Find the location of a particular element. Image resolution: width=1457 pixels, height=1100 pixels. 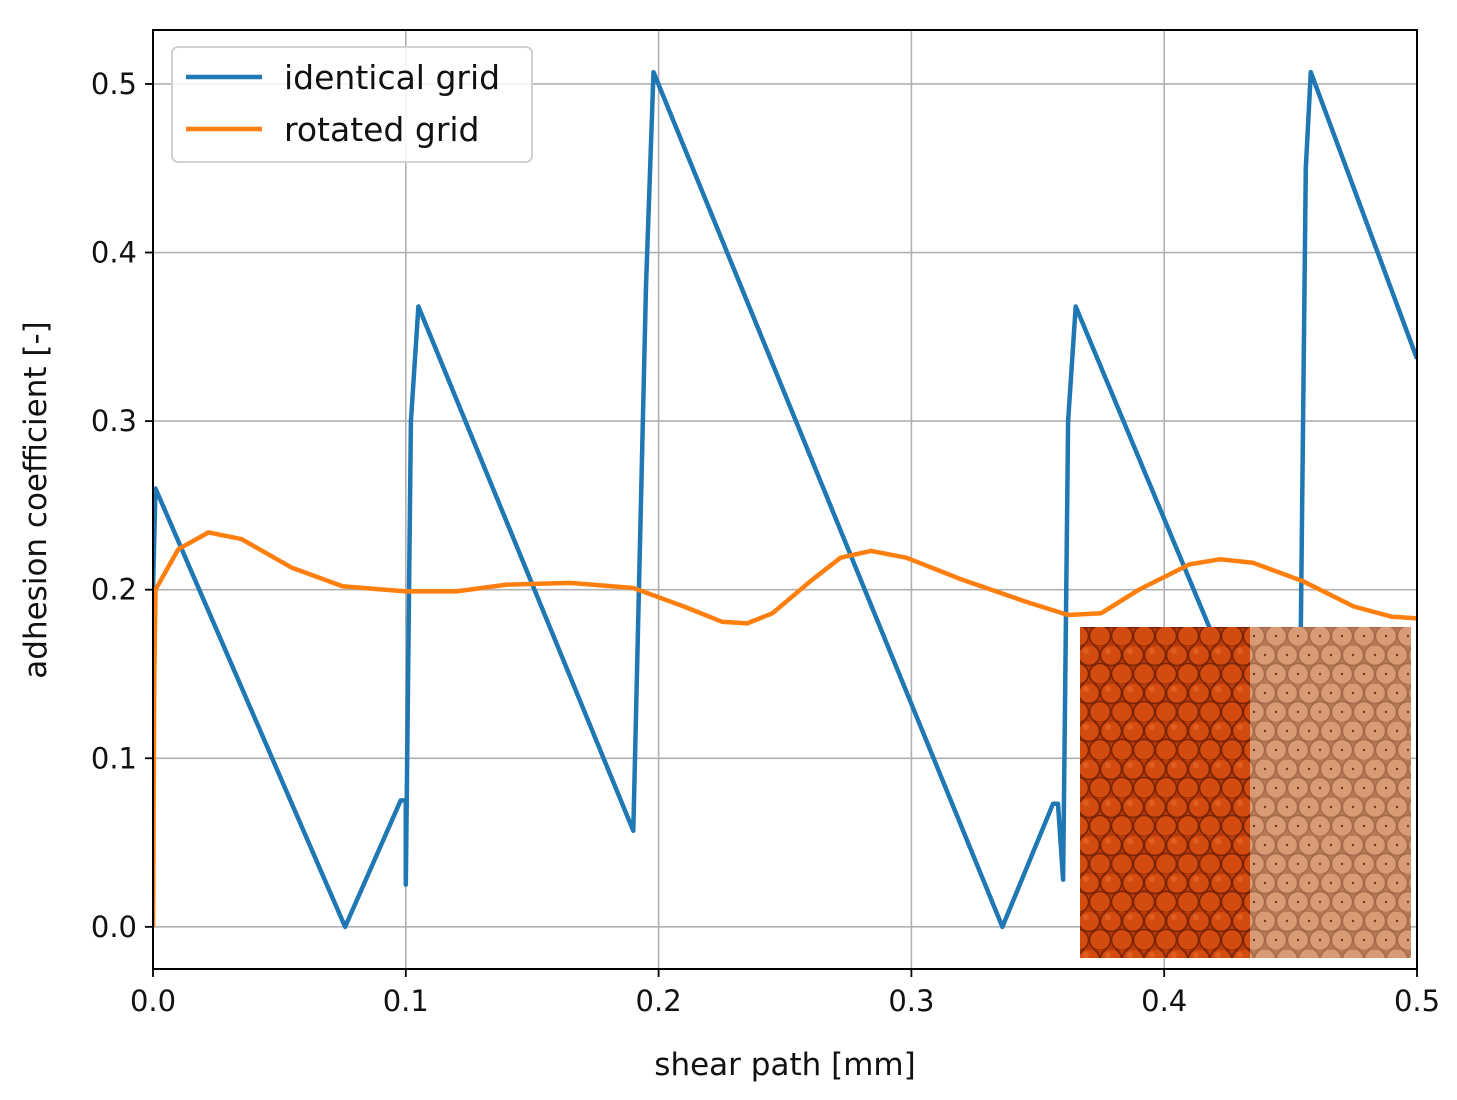

inset-light-half is located at coordinates (1330, 792).